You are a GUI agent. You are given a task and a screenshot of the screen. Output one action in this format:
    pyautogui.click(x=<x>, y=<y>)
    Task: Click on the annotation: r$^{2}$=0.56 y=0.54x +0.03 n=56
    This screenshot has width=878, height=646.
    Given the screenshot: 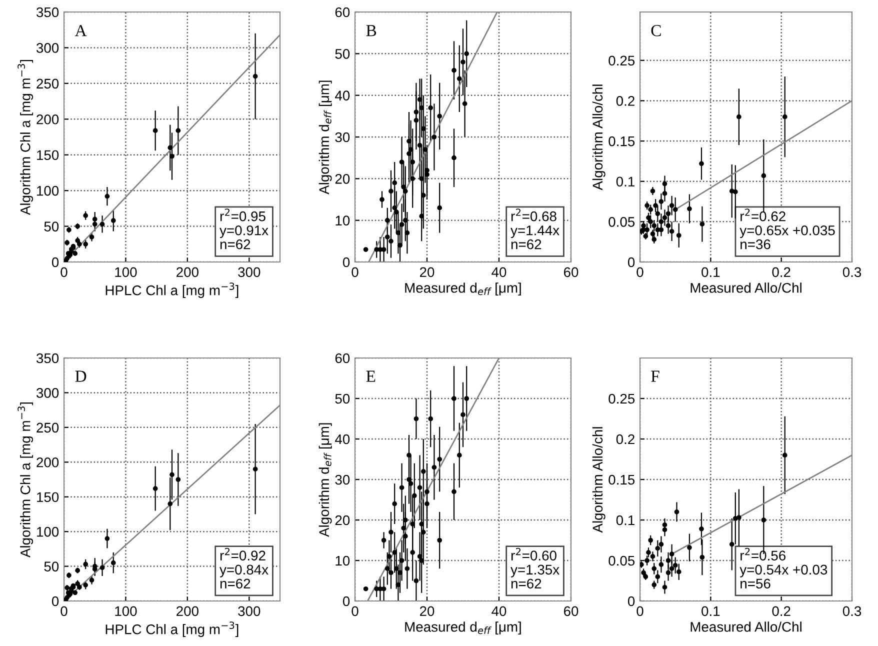 What is the action you would take?
    pyautogui.click(x=784, y=568)
    